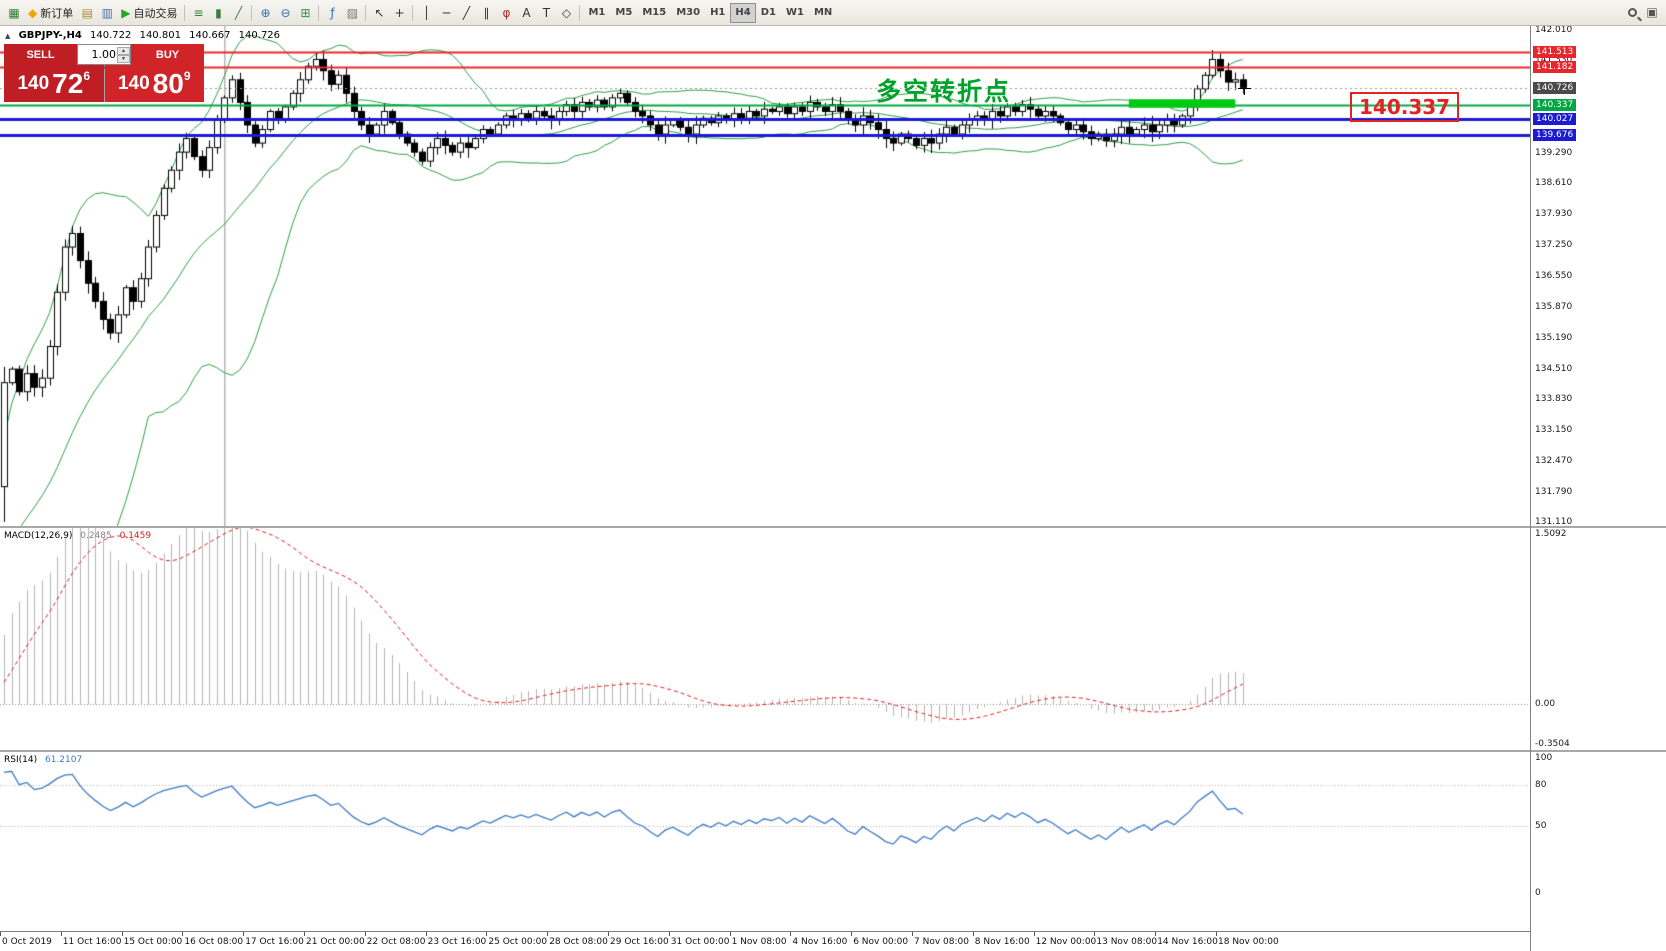 This screenshot has height=951, width=1666. What do you see at coordinates (1187, 942) in the screenshot?
I see `time-axis-label: 14 Nov 16:00` at bounding box center [1187, 942].